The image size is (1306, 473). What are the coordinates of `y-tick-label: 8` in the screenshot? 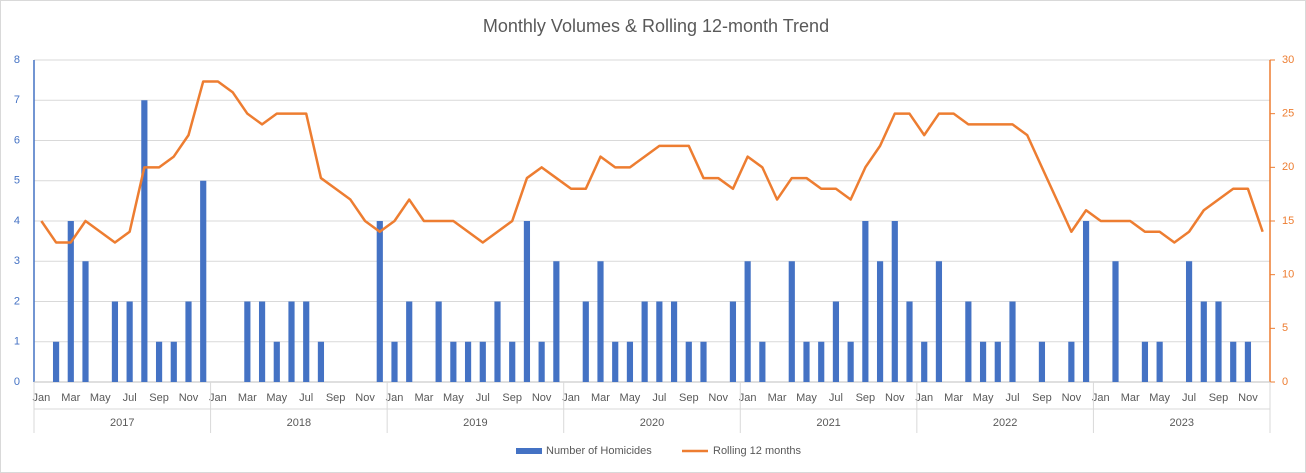 It's located at (17, 60).